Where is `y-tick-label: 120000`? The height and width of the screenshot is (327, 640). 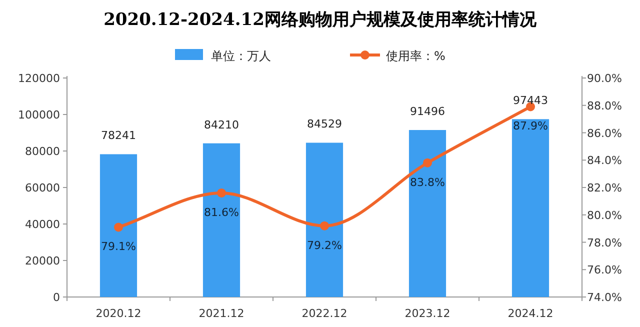
y-tick-label: 120000 is located at coordinates (39, 78).